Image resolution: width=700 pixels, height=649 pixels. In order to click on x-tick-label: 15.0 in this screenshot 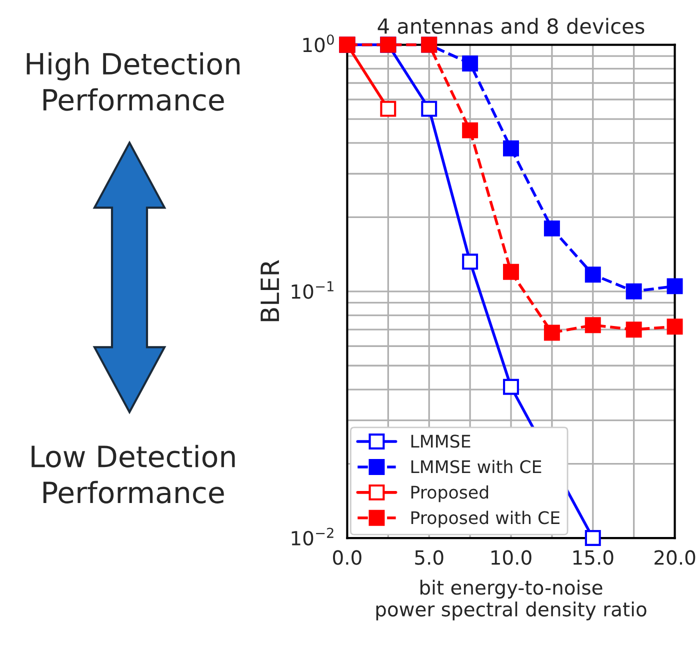, I will do `click(593, 557)`.